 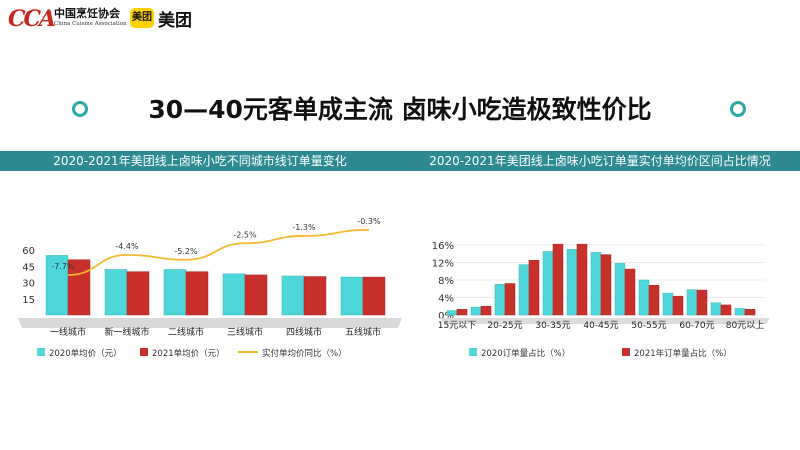 What do you see at coordinates (188, 353) in the screenshot?
I see `legend-label-2021: 2021单均价（元）` at bounding box center [188, 353].